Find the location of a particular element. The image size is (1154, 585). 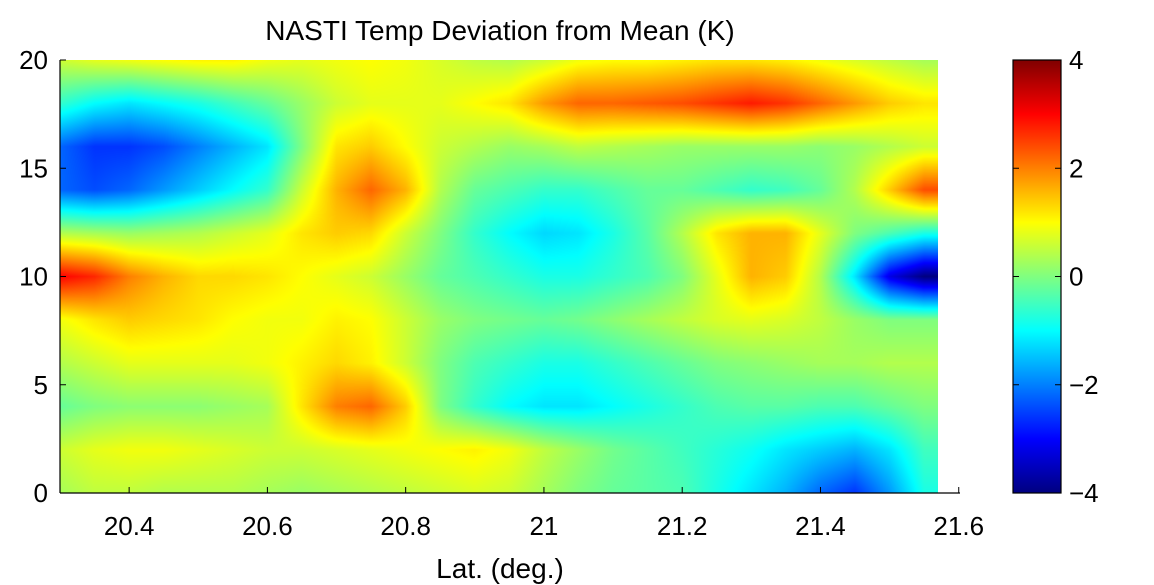

y-tick-label: 0 is located at coordinates (41, 493).